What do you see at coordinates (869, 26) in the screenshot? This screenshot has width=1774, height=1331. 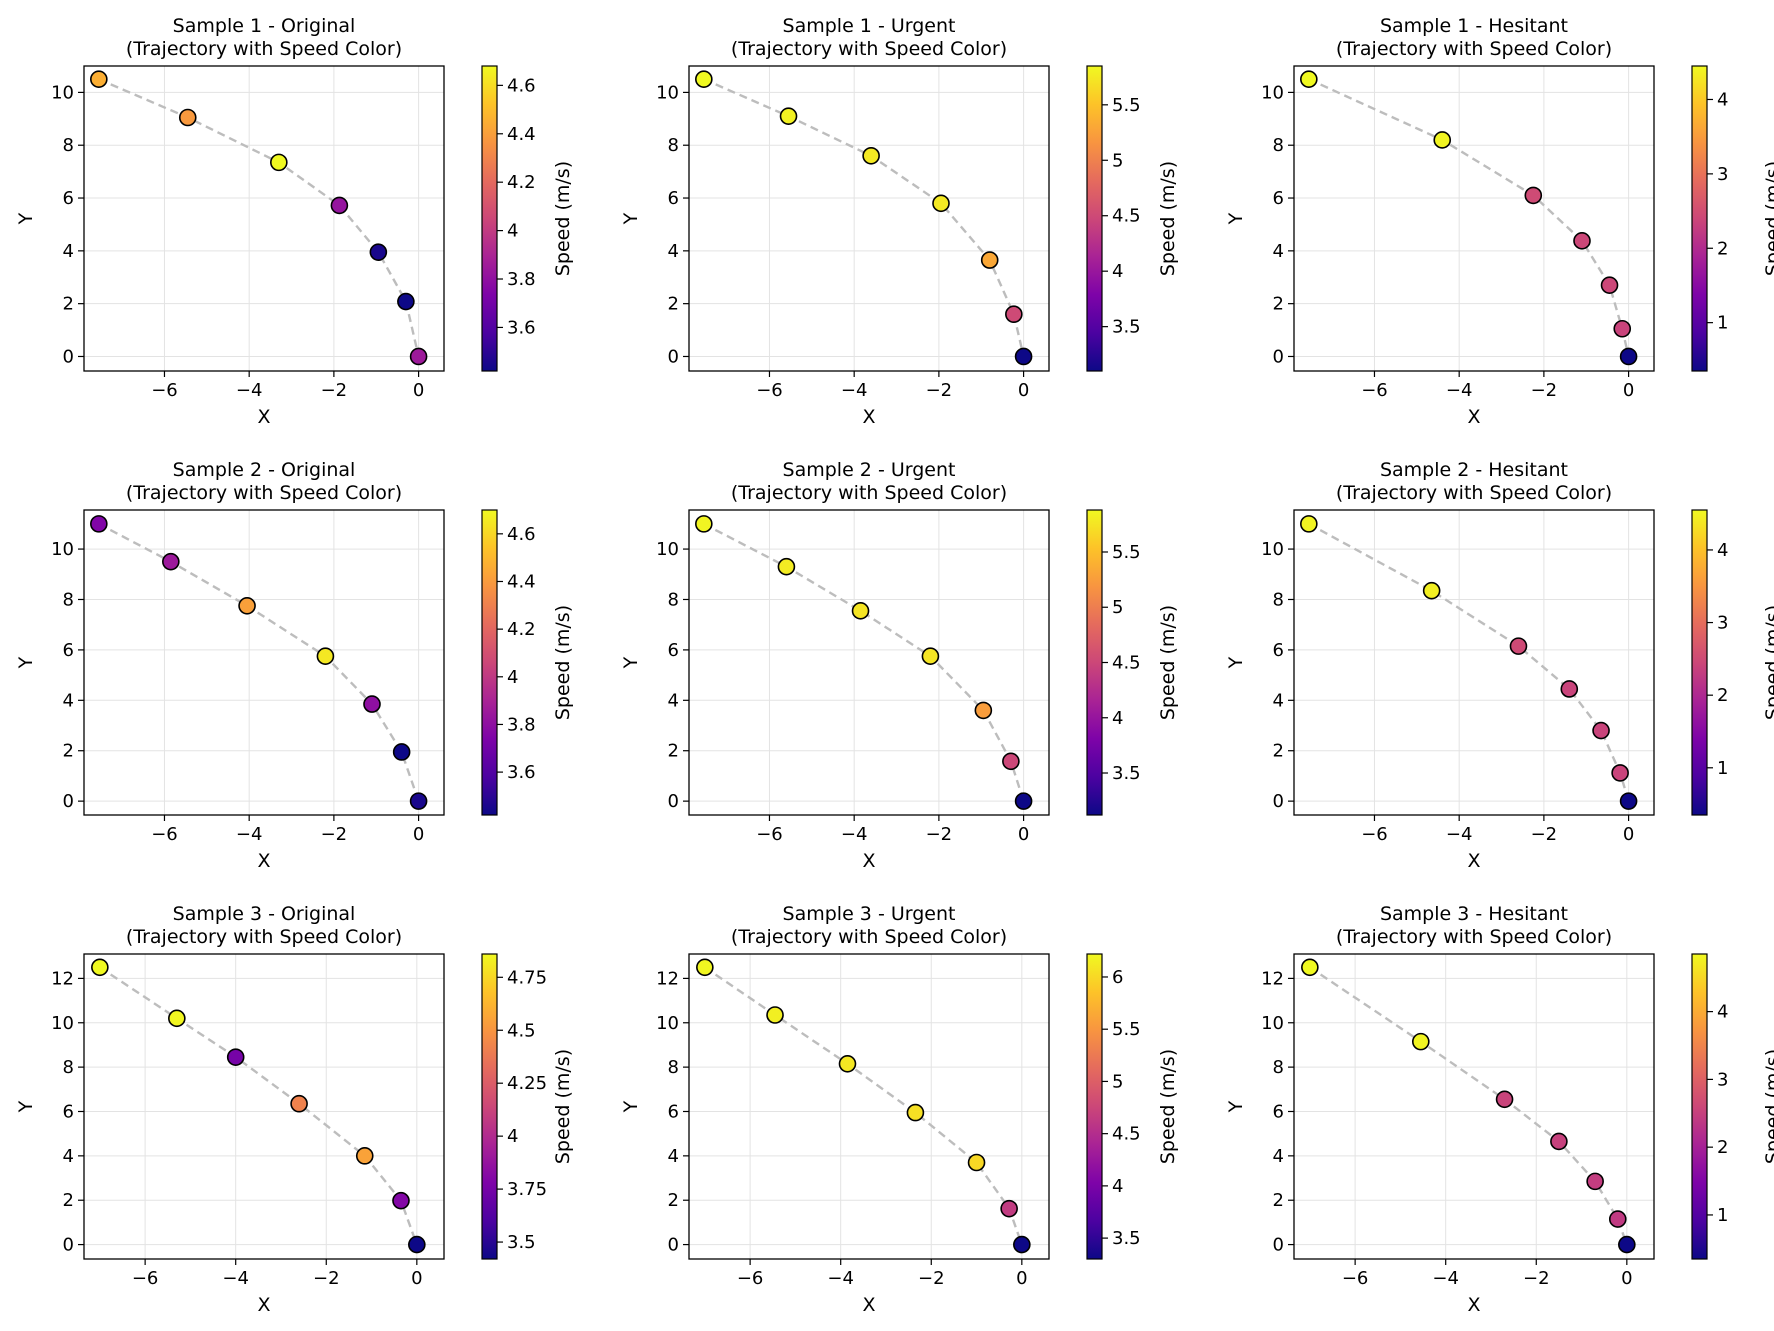 I see `subplot-title: Sample 1 - Urgent` at bounding box center [869, 26].